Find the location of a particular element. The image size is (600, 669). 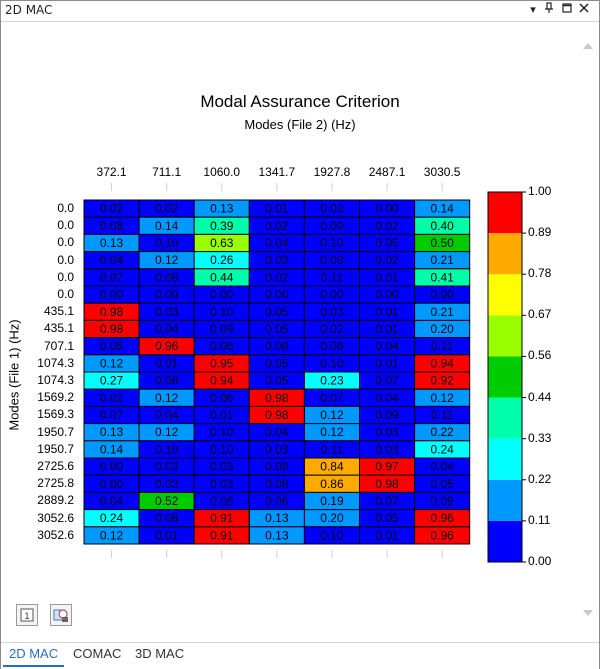

colorbar-label: 0.11 is located at coordinates (539, 519).